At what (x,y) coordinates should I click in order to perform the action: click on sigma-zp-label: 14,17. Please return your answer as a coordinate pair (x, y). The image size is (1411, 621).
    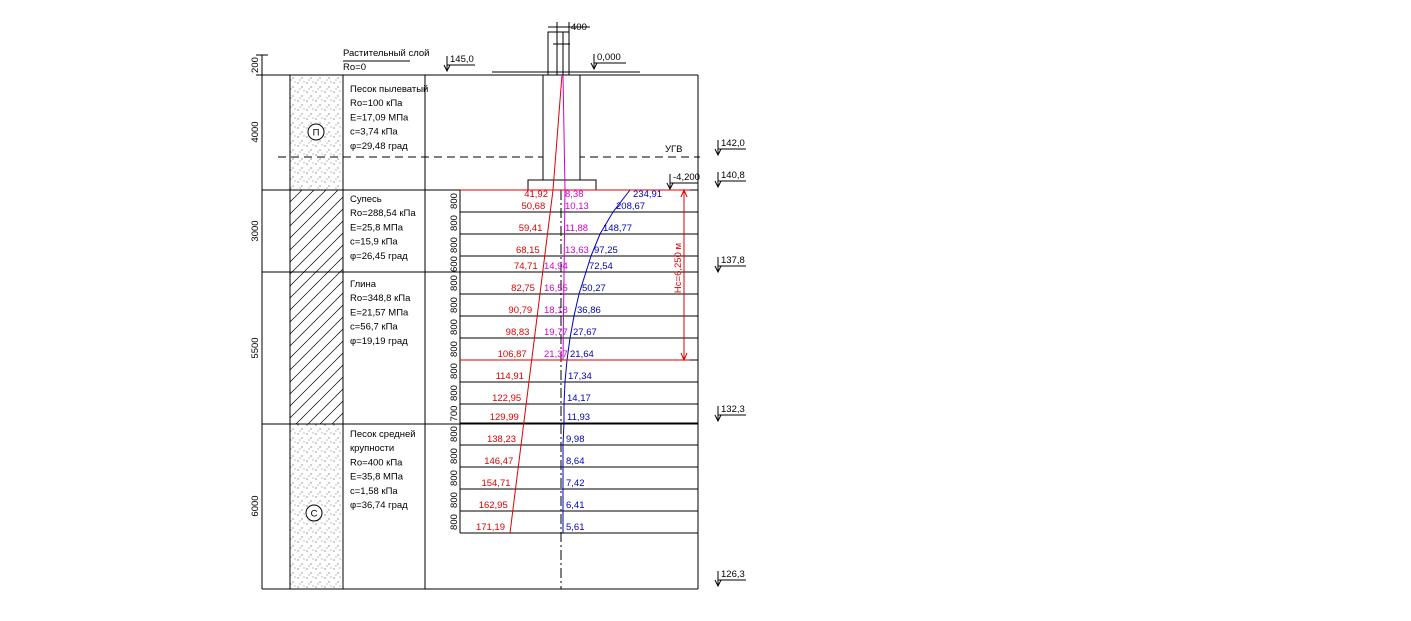
    Looking at the image, I should click on (579, 398).